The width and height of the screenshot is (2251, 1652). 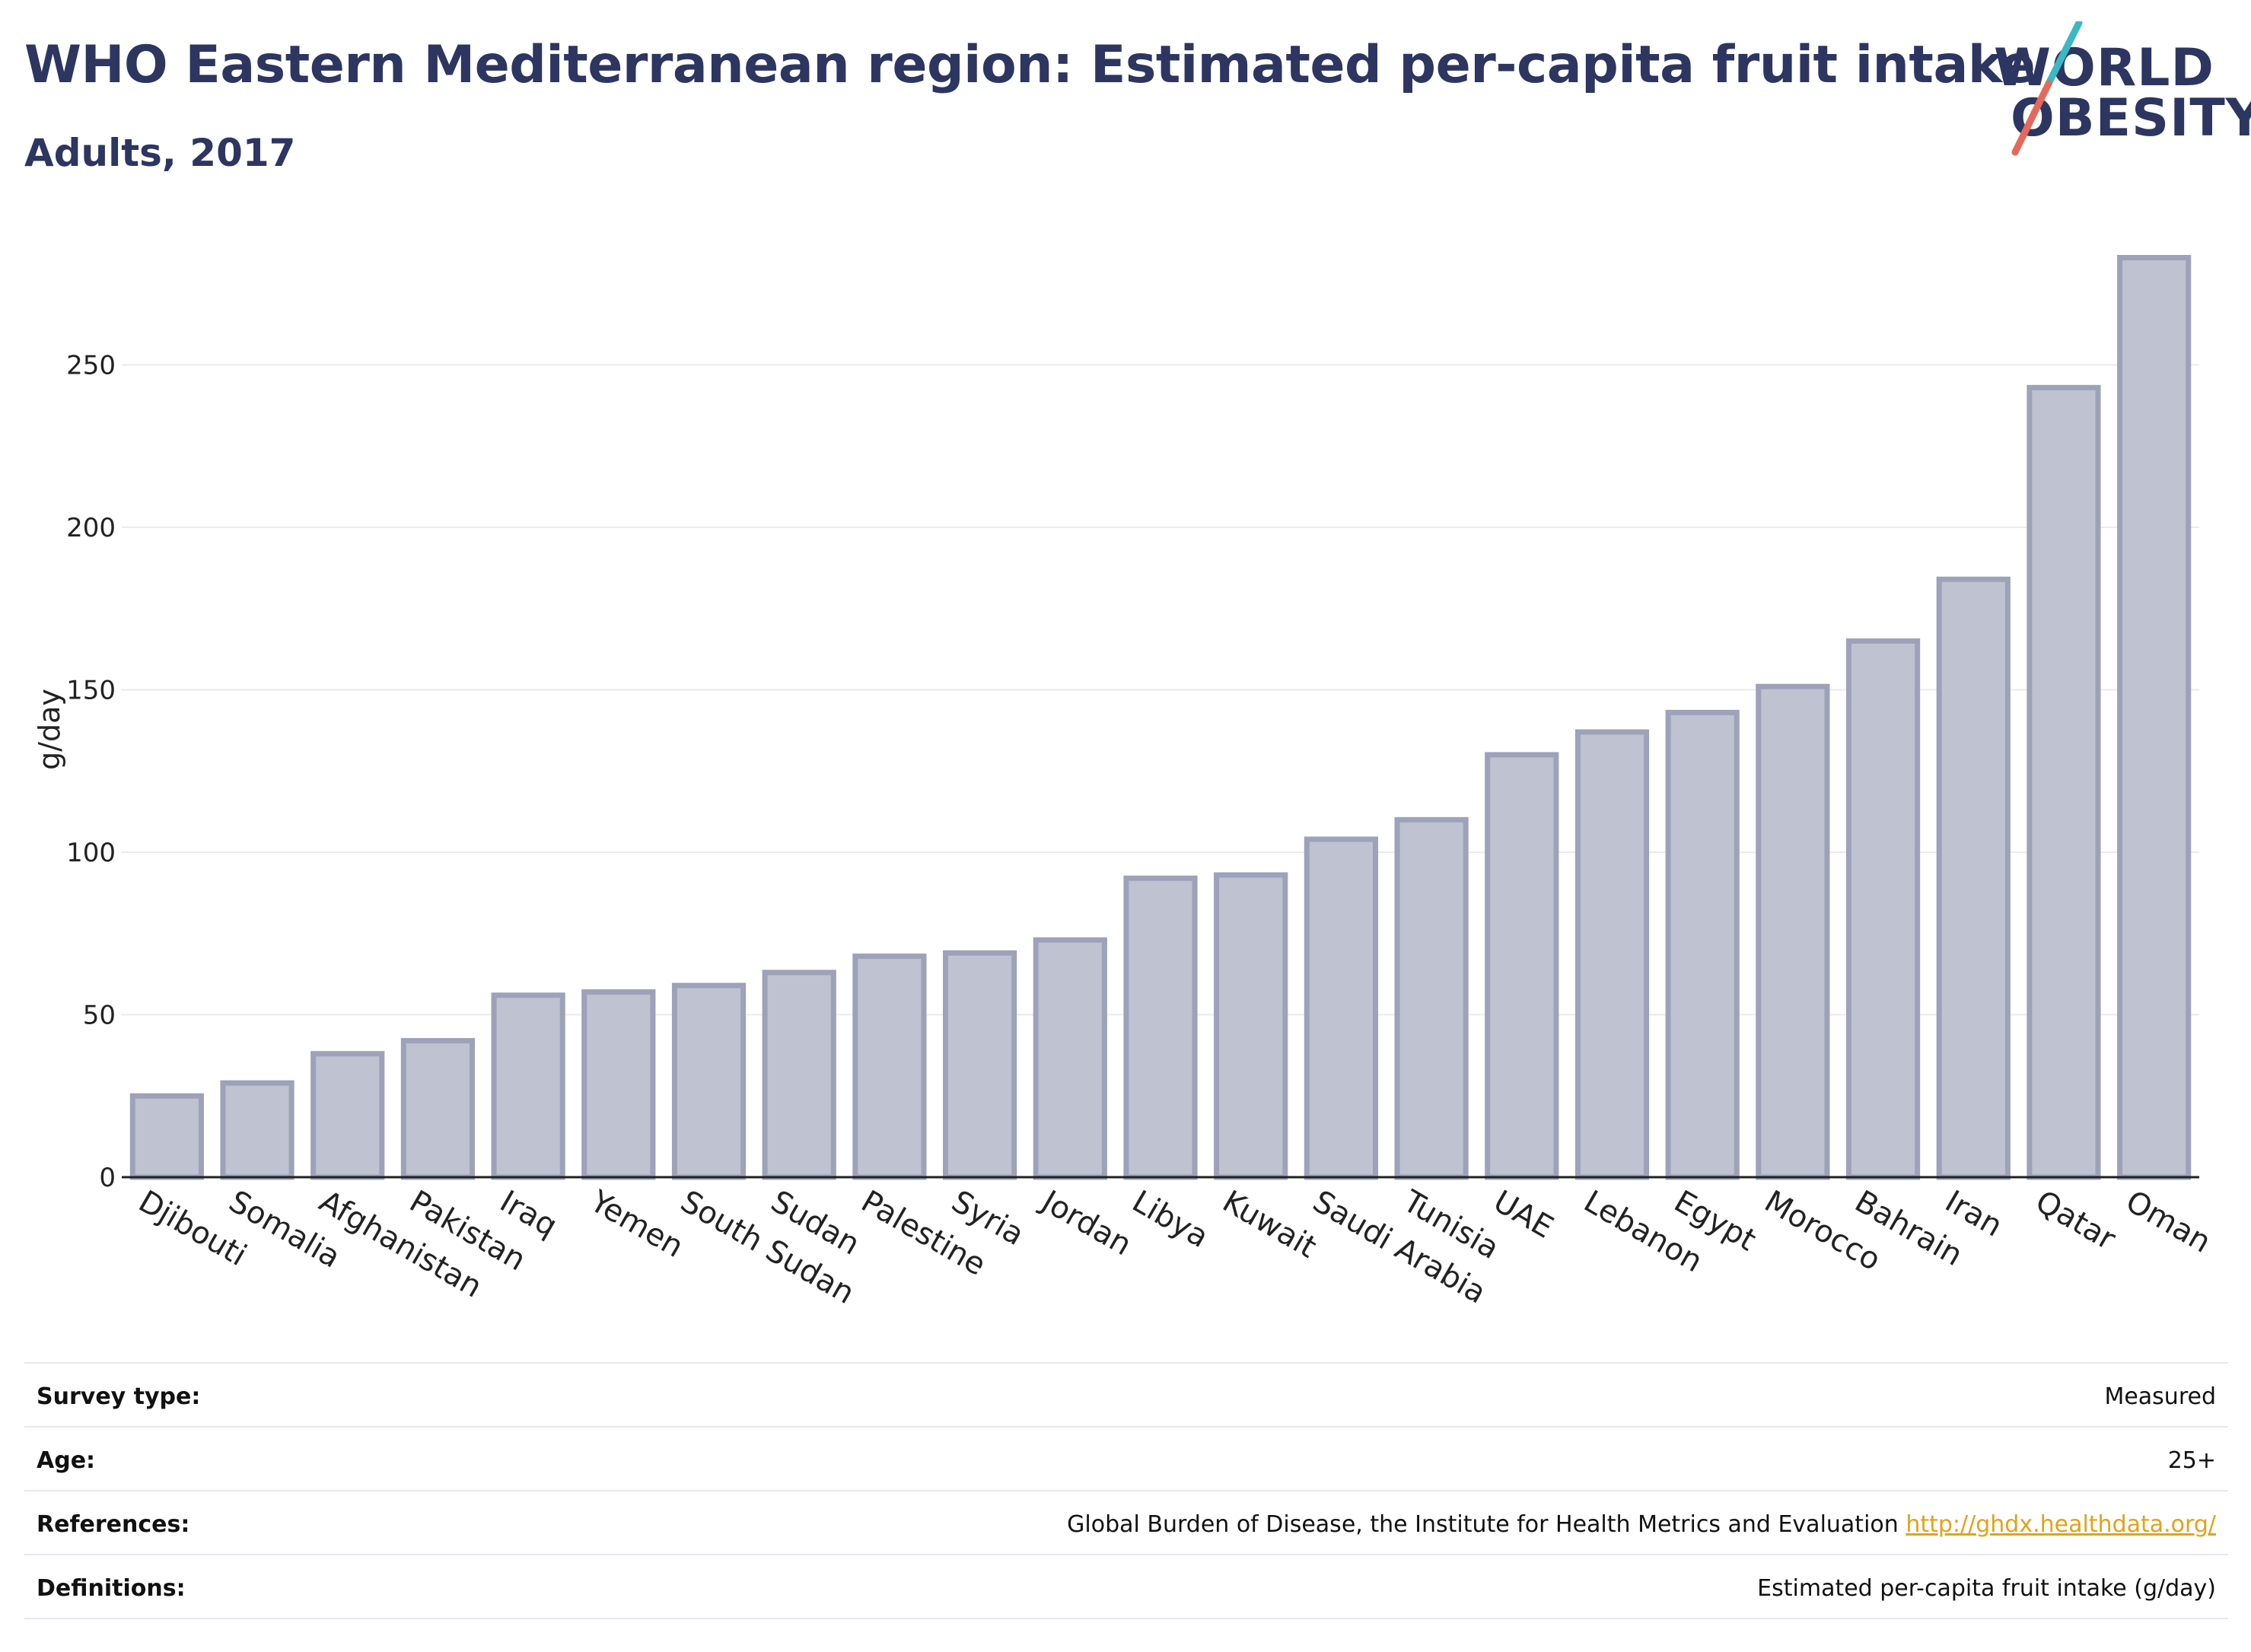 What do you see at coordinates (618, 1084) in the screenshot?
I see `bar-yemen` at bounding box center [618, 1084].